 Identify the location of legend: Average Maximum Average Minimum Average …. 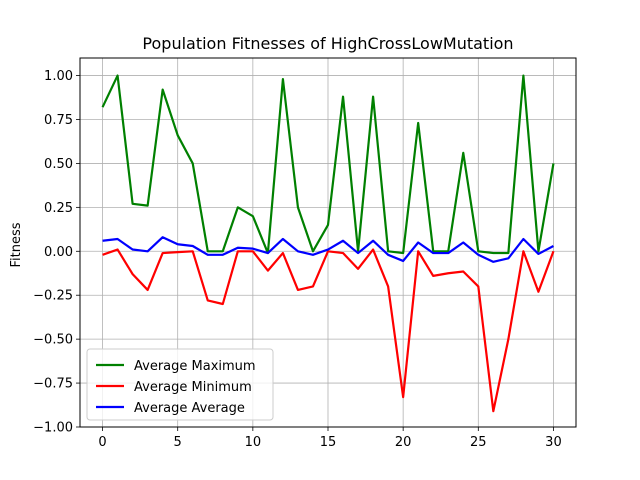
(180, 384).